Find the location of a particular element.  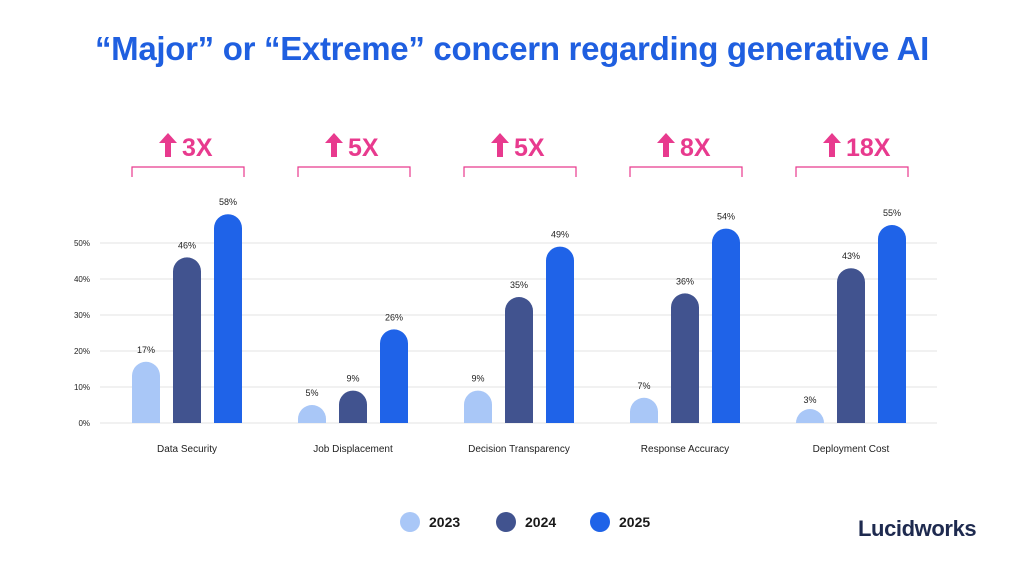

y-tick-label: 50% is located at coordinates (82, 243).